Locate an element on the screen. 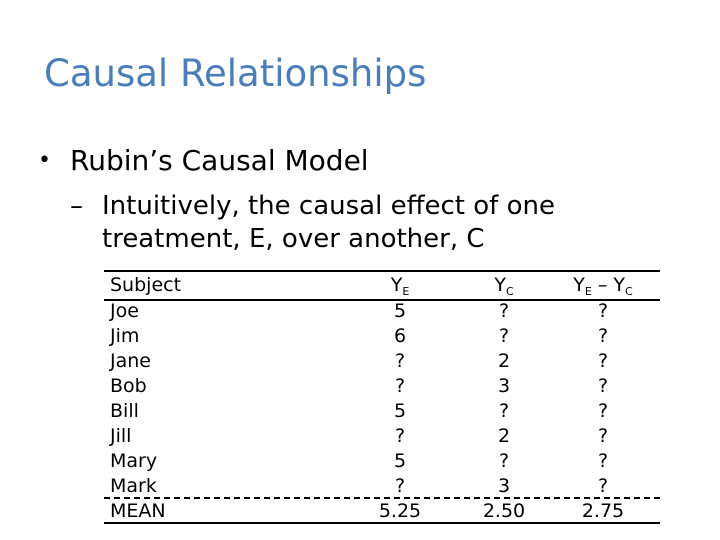  bullet-text: Rubin’s Causal Model is located at coordinates (219, 160).